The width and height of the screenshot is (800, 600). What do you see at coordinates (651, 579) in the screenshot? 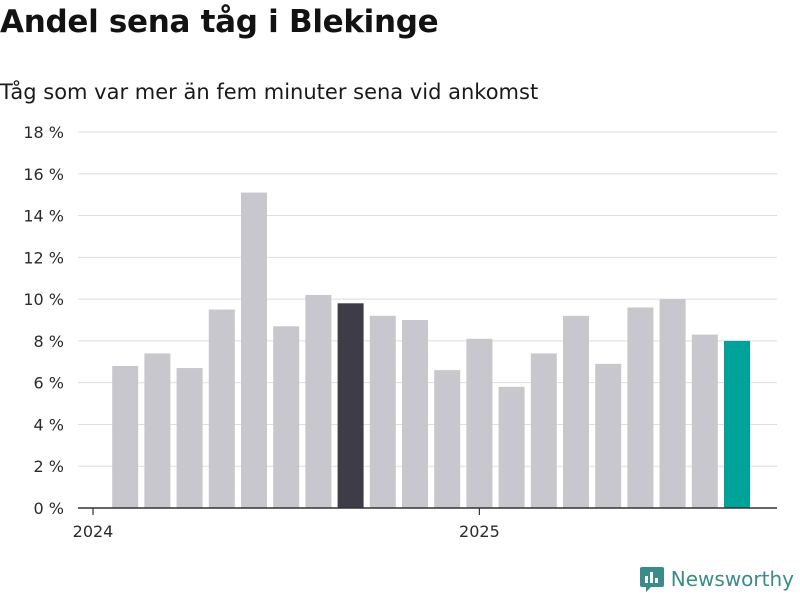
I see `newsworthy-logo-icon` at bounding box center [651, 579].